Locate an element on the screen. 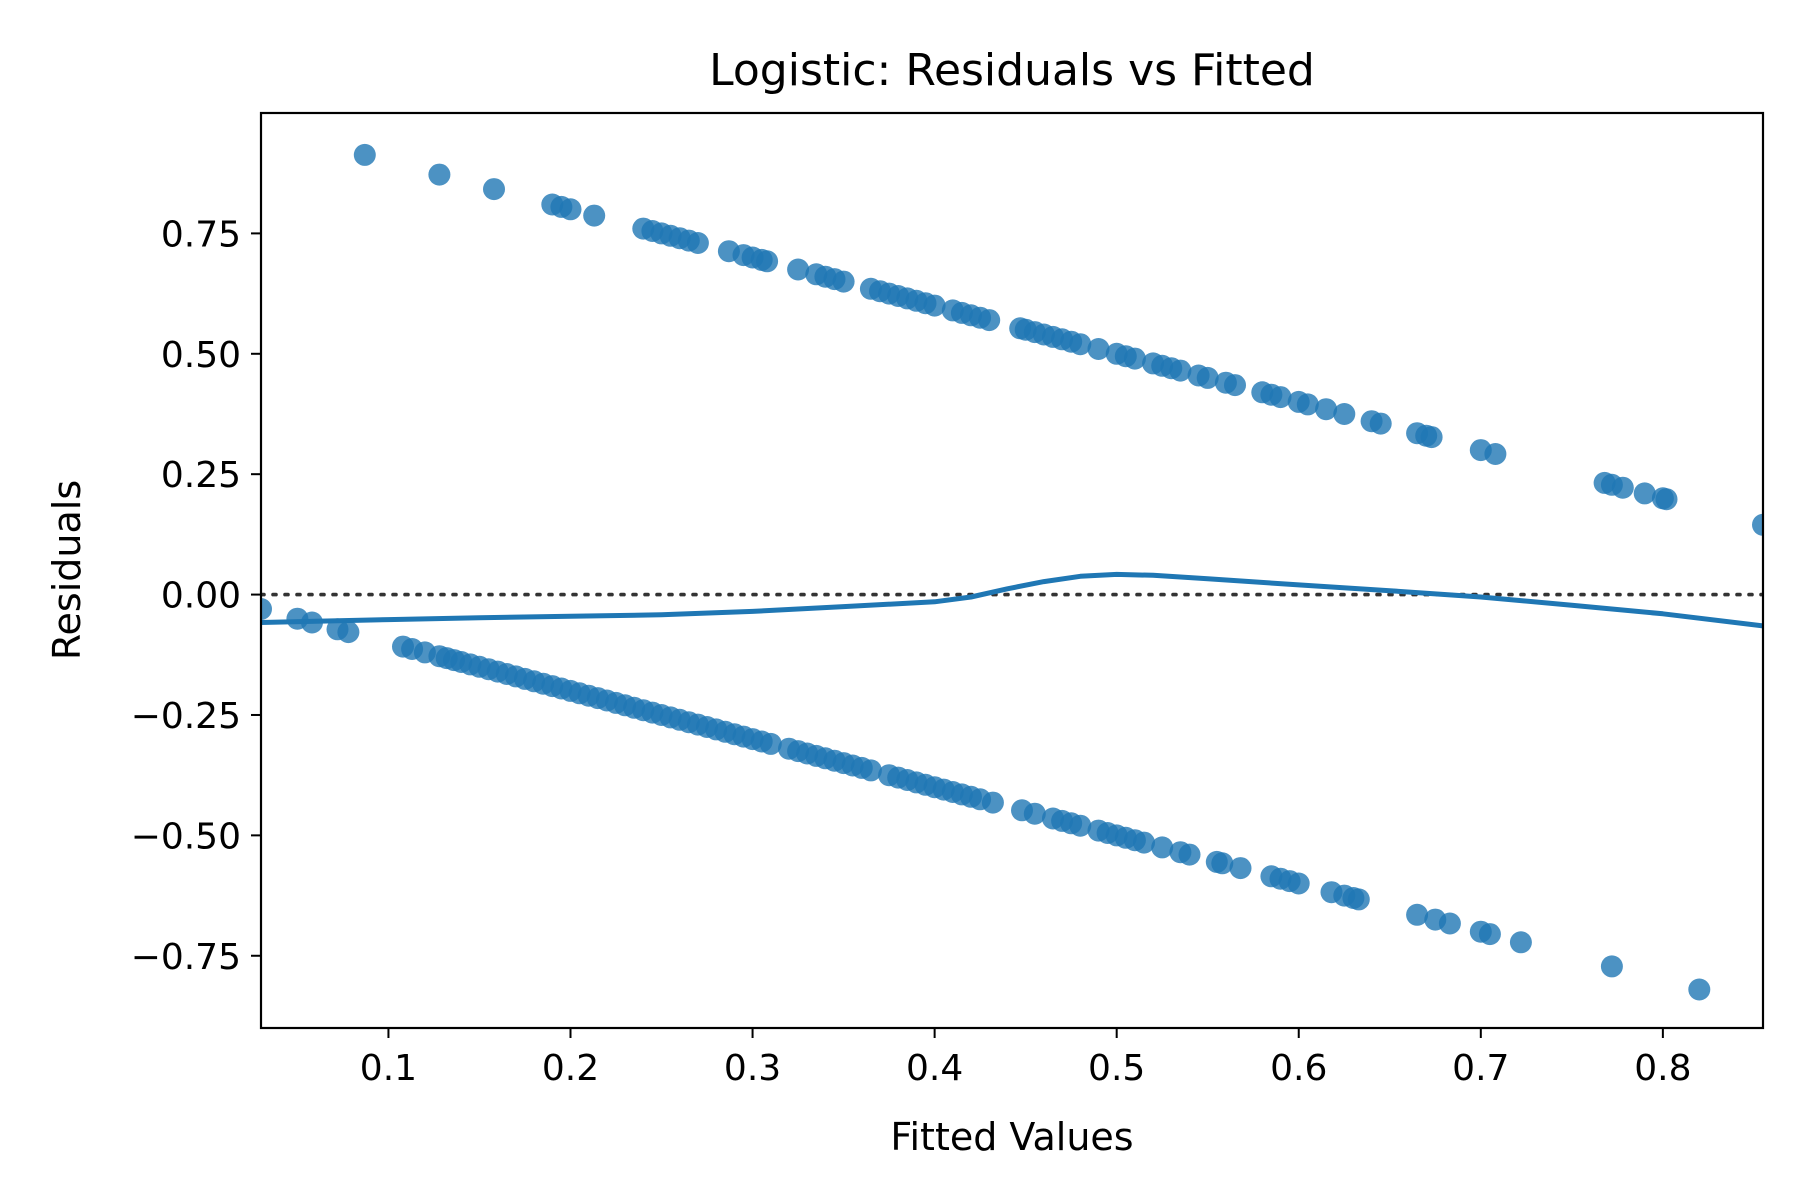 This screenshot has width=1800, height=1204. y-tick-label: 0.00 is located at coordinates (201, 596).